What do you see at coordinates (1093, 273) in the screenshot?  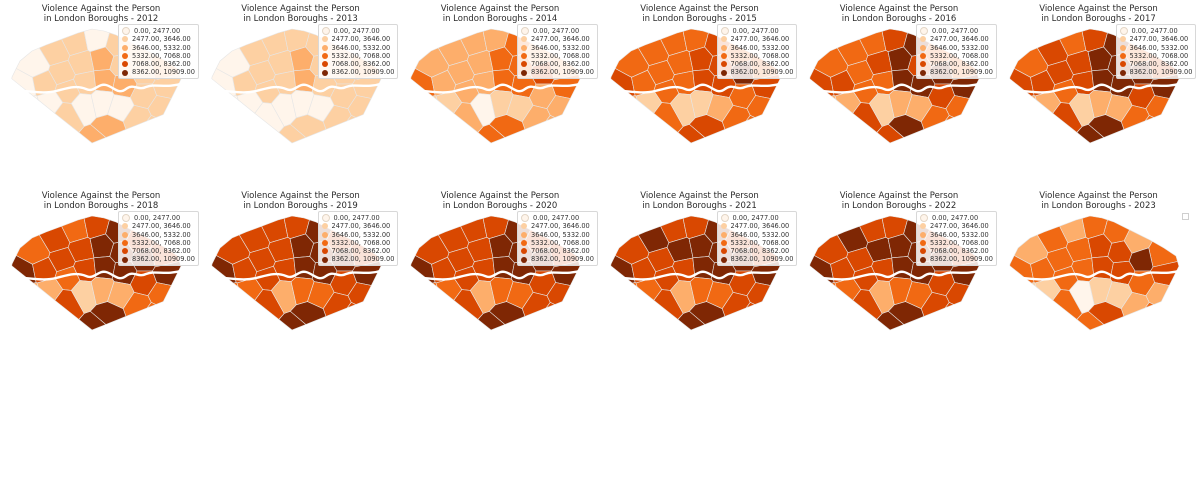 I see `borough-map` at bounding box center [1093, 273].